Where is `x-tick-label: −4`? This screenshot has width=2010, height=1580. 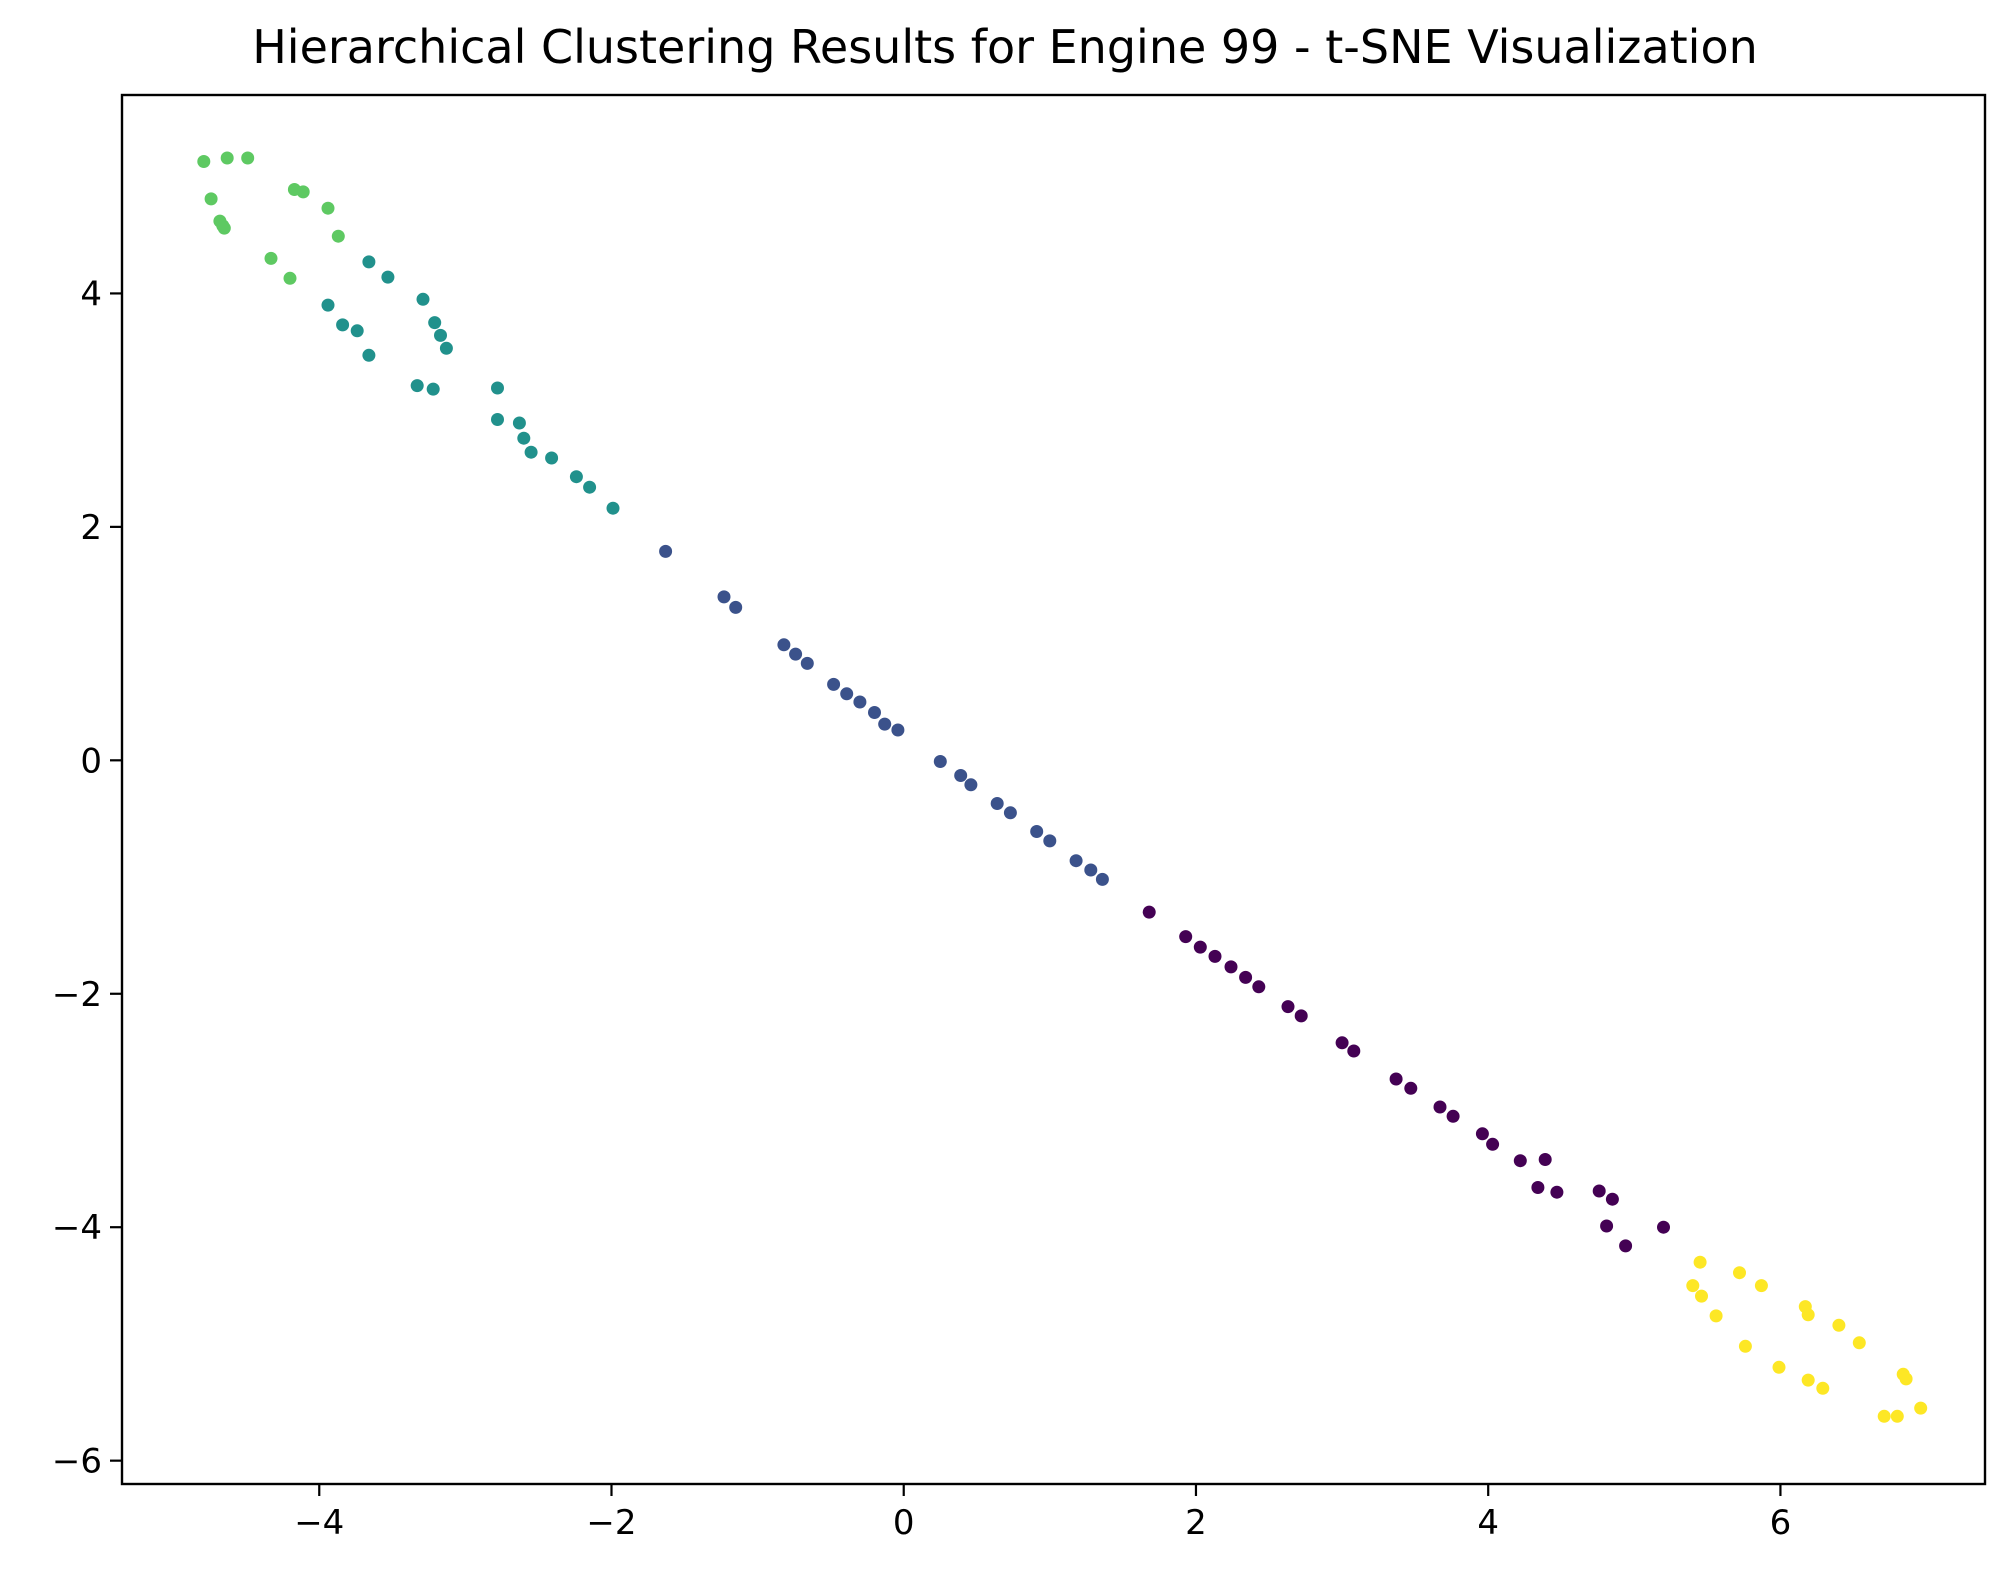
x-tick-label: −4 is located at coordinates (319, 1523).